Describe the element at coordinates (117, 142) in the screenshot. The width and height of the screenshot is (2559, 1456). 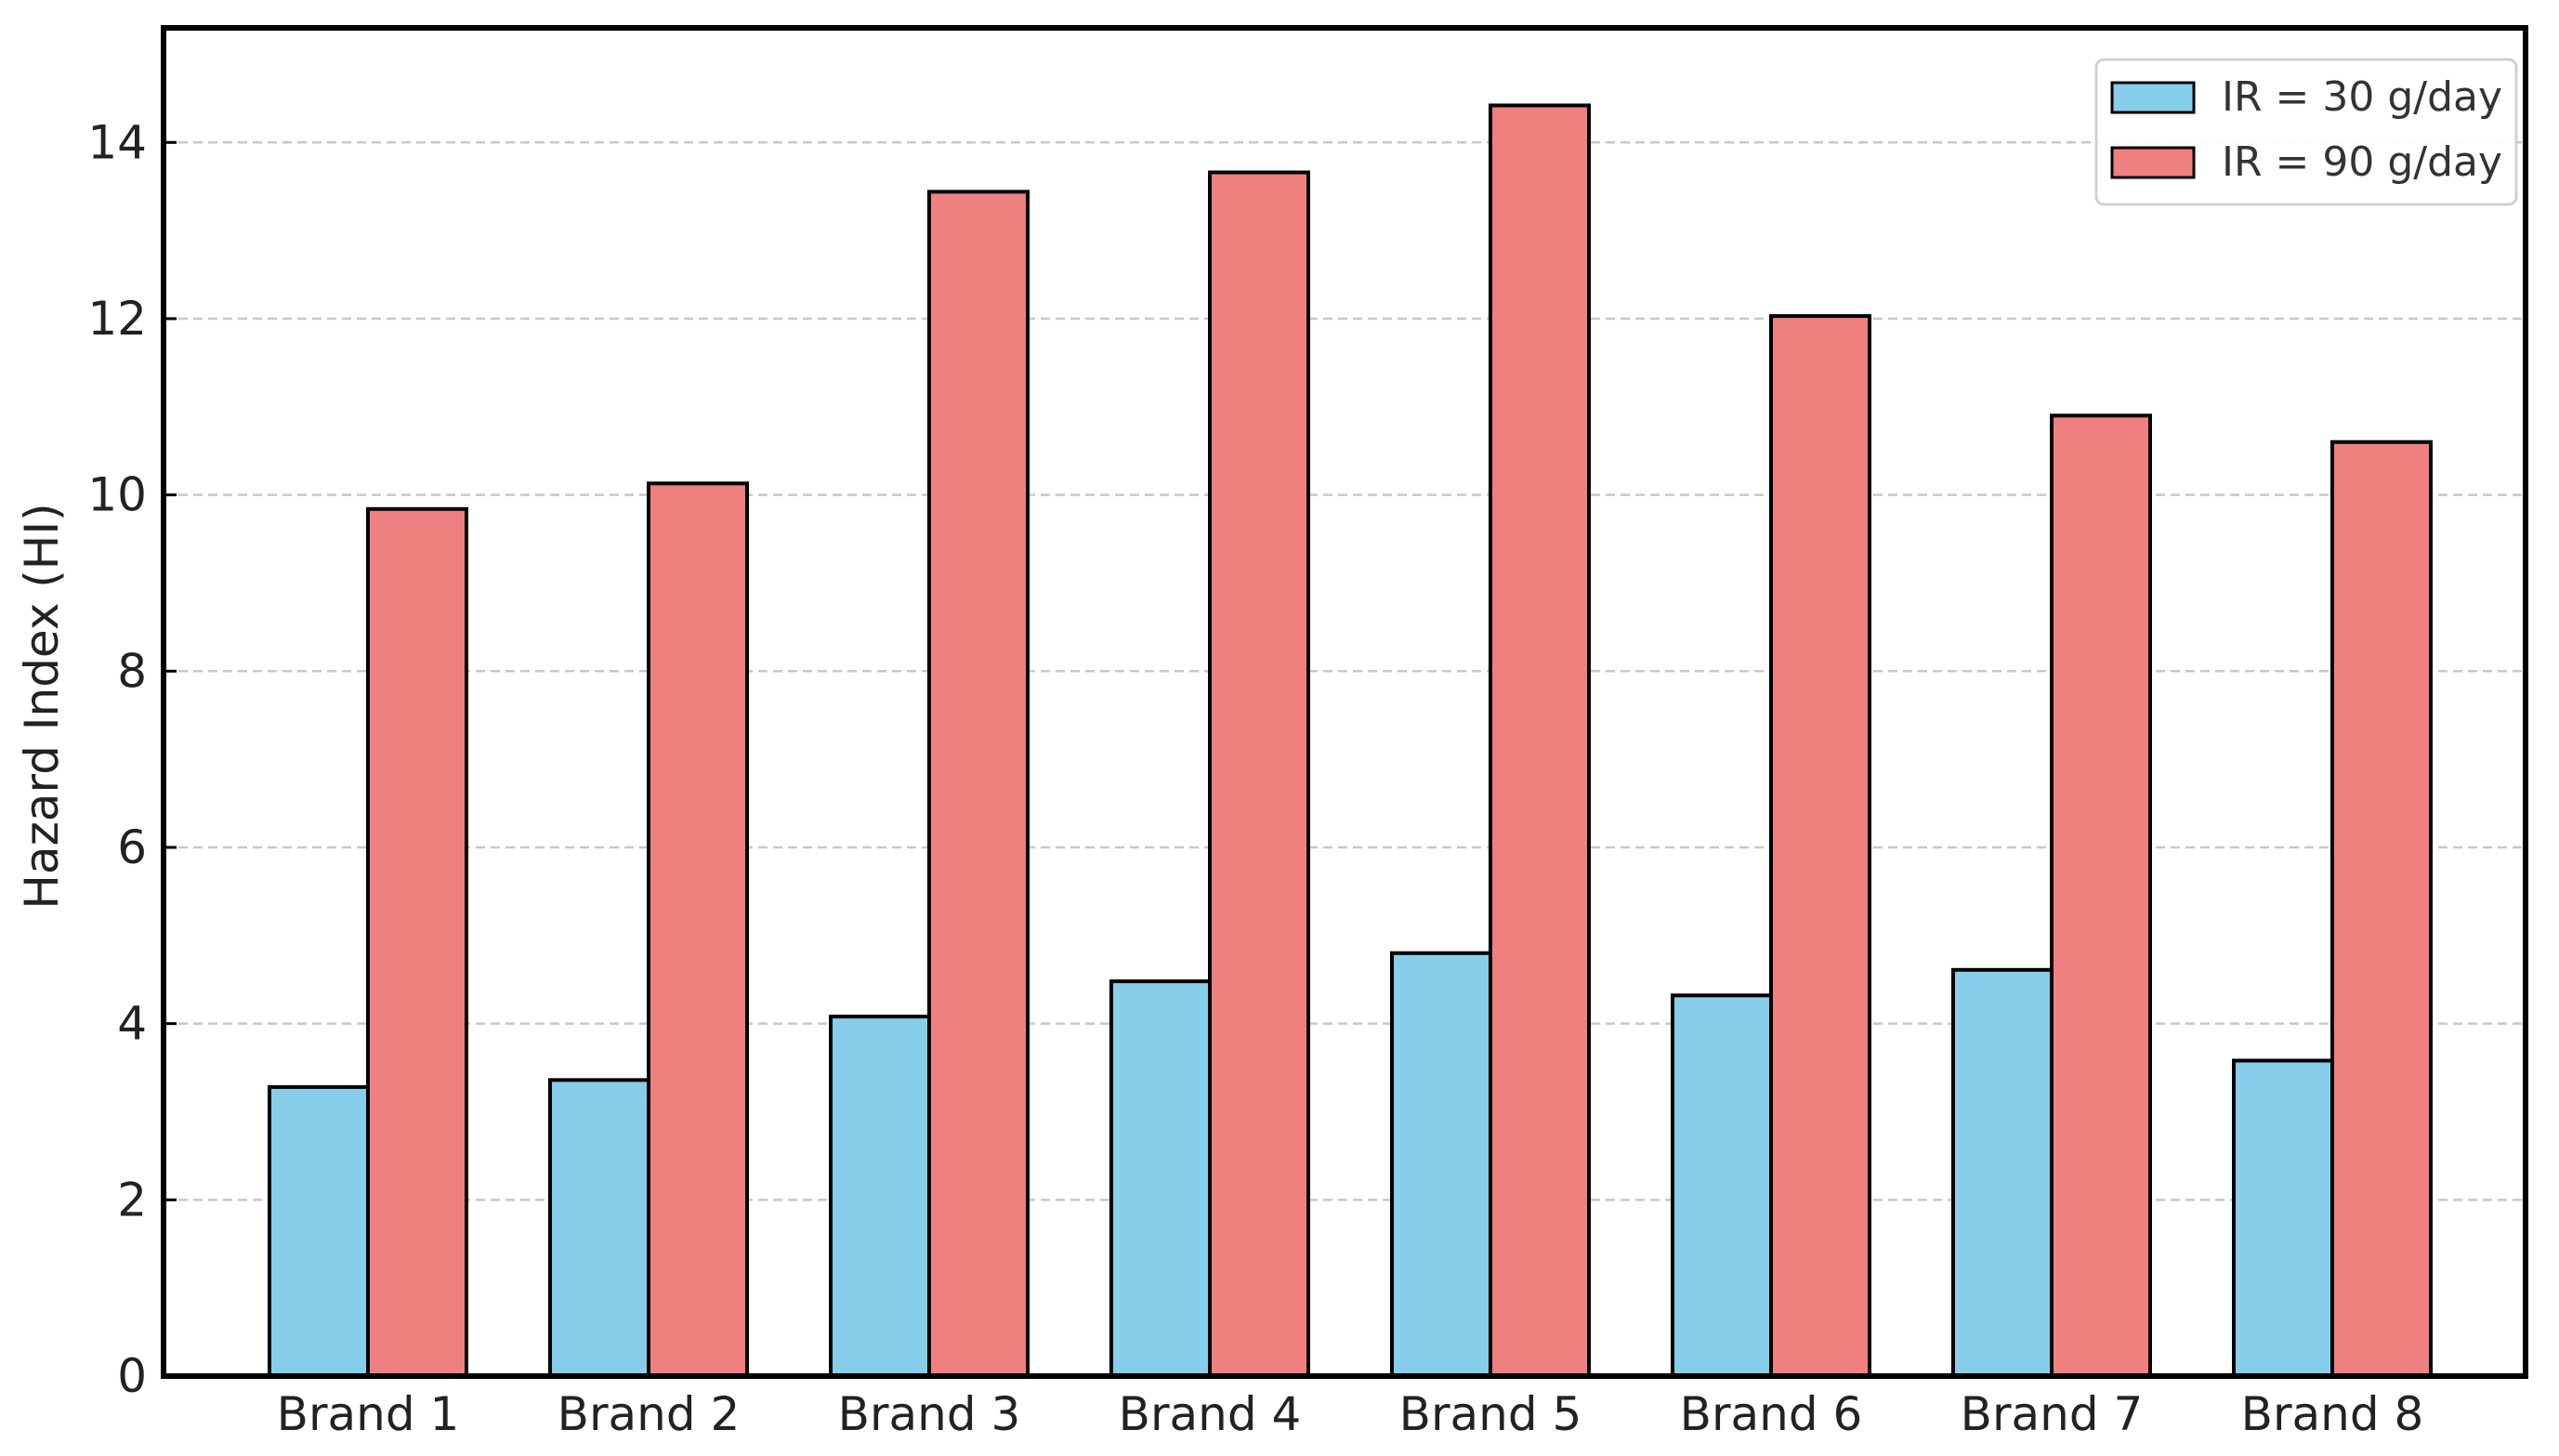
I see `y-tick-label: 14` at that location.